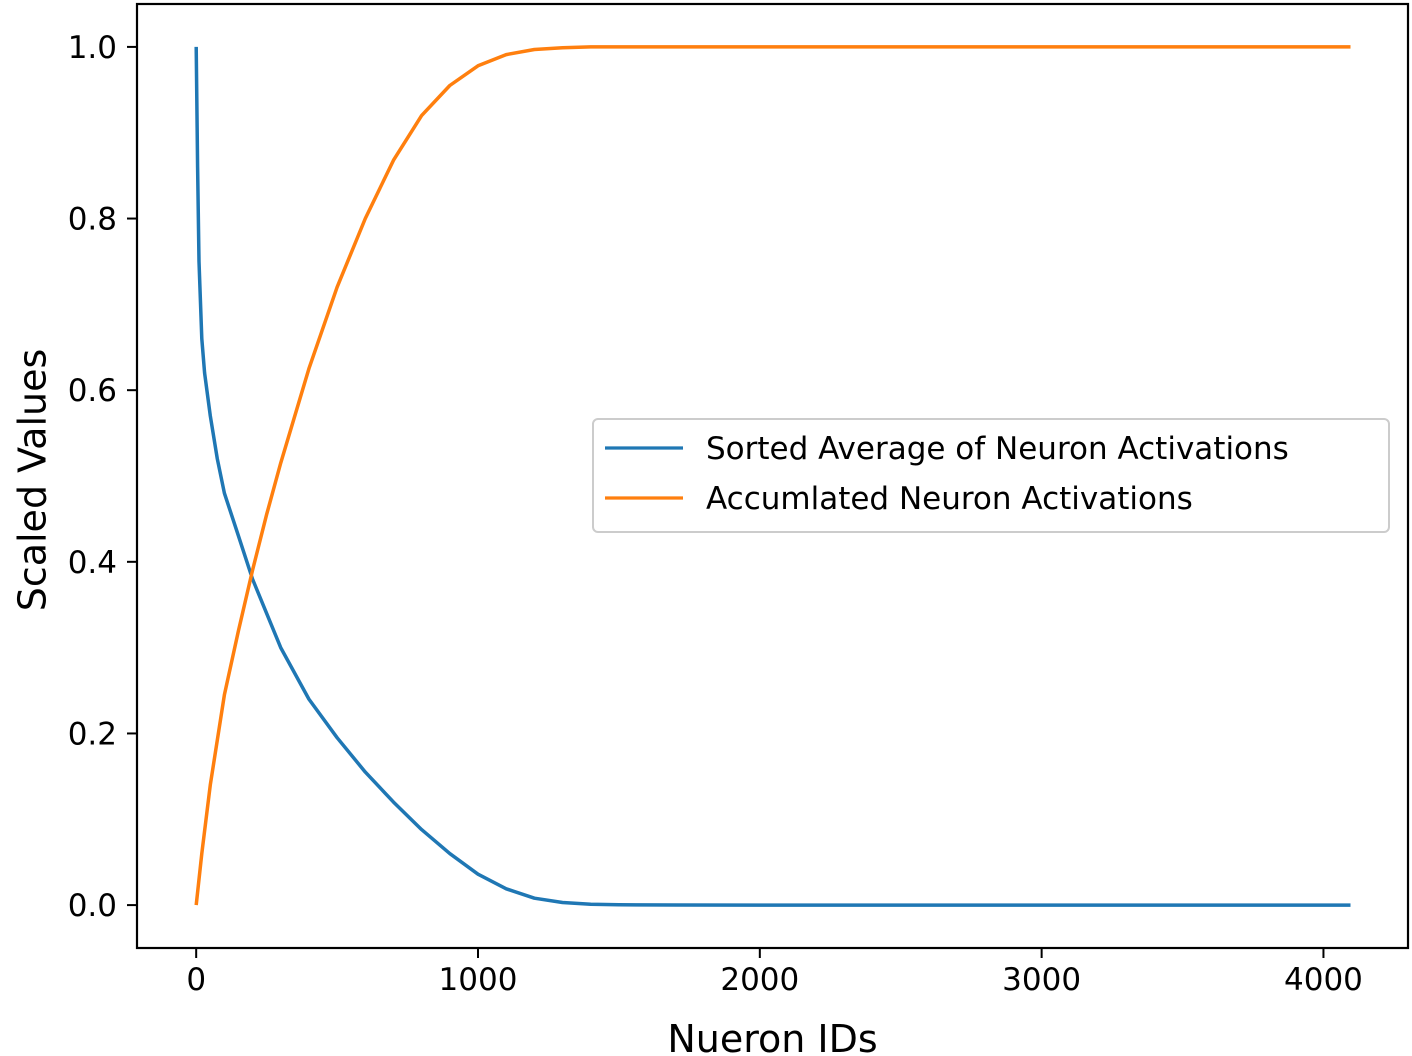 The height and width of the screenshot is (1056, 1412). I want to click on y-tick-label: 0.2, so click(92, 734).